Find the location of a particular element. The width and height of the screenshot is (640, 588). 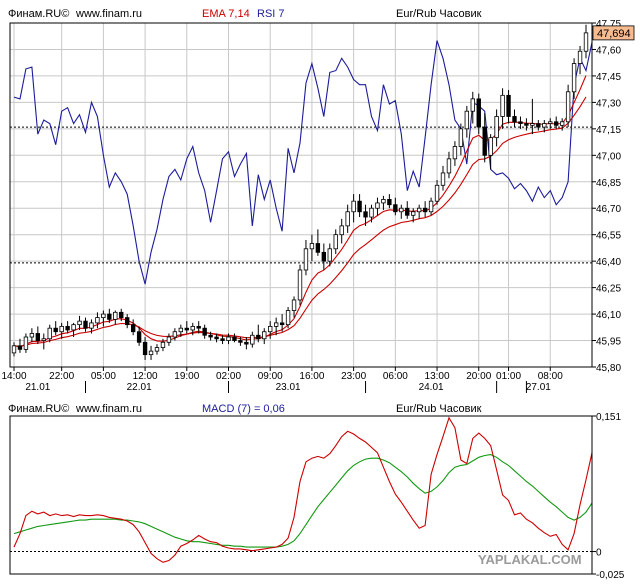

price-x-date-label: 27.01 is located at coordinates (538, 387).